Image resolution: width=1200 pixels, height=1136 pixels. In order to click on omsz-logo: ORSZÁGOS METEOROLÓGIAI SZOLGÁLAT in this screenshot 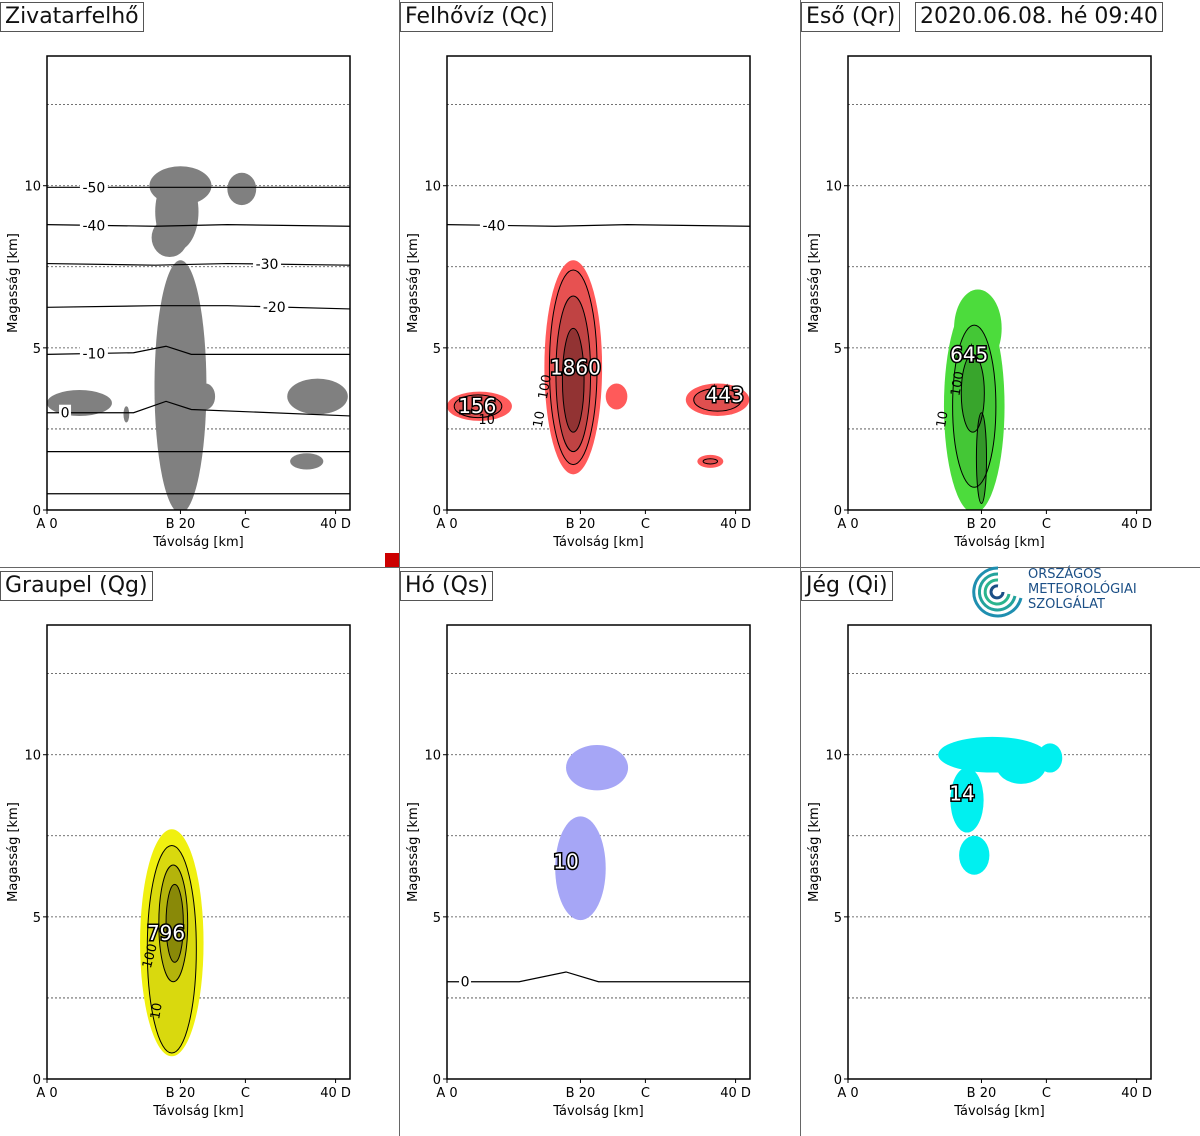, I will do `click(1066, 592)`.